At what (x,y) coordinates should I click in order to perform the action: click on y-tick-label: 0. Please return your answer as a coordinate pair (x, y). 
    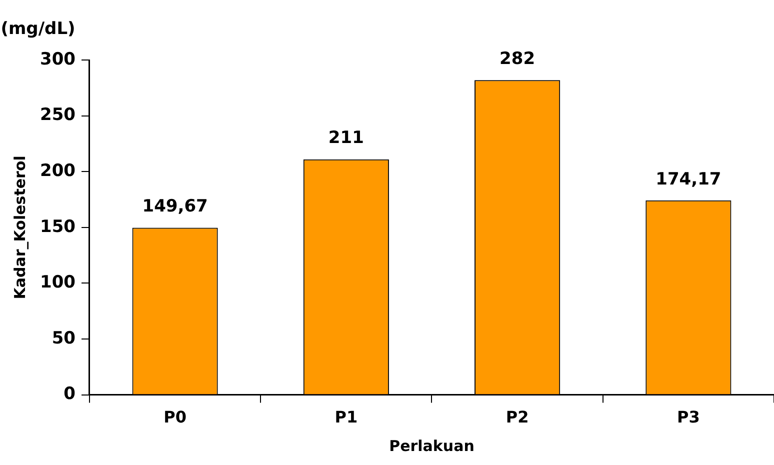
    Looking at the image, I should click on (70, 394).